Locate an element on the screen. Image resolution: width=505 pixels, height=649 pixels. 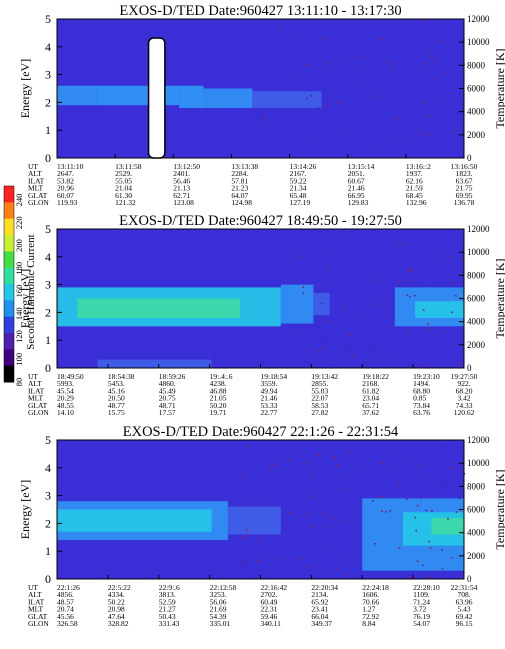
table-cell: 21.75 is located at coordinates (464, 188).